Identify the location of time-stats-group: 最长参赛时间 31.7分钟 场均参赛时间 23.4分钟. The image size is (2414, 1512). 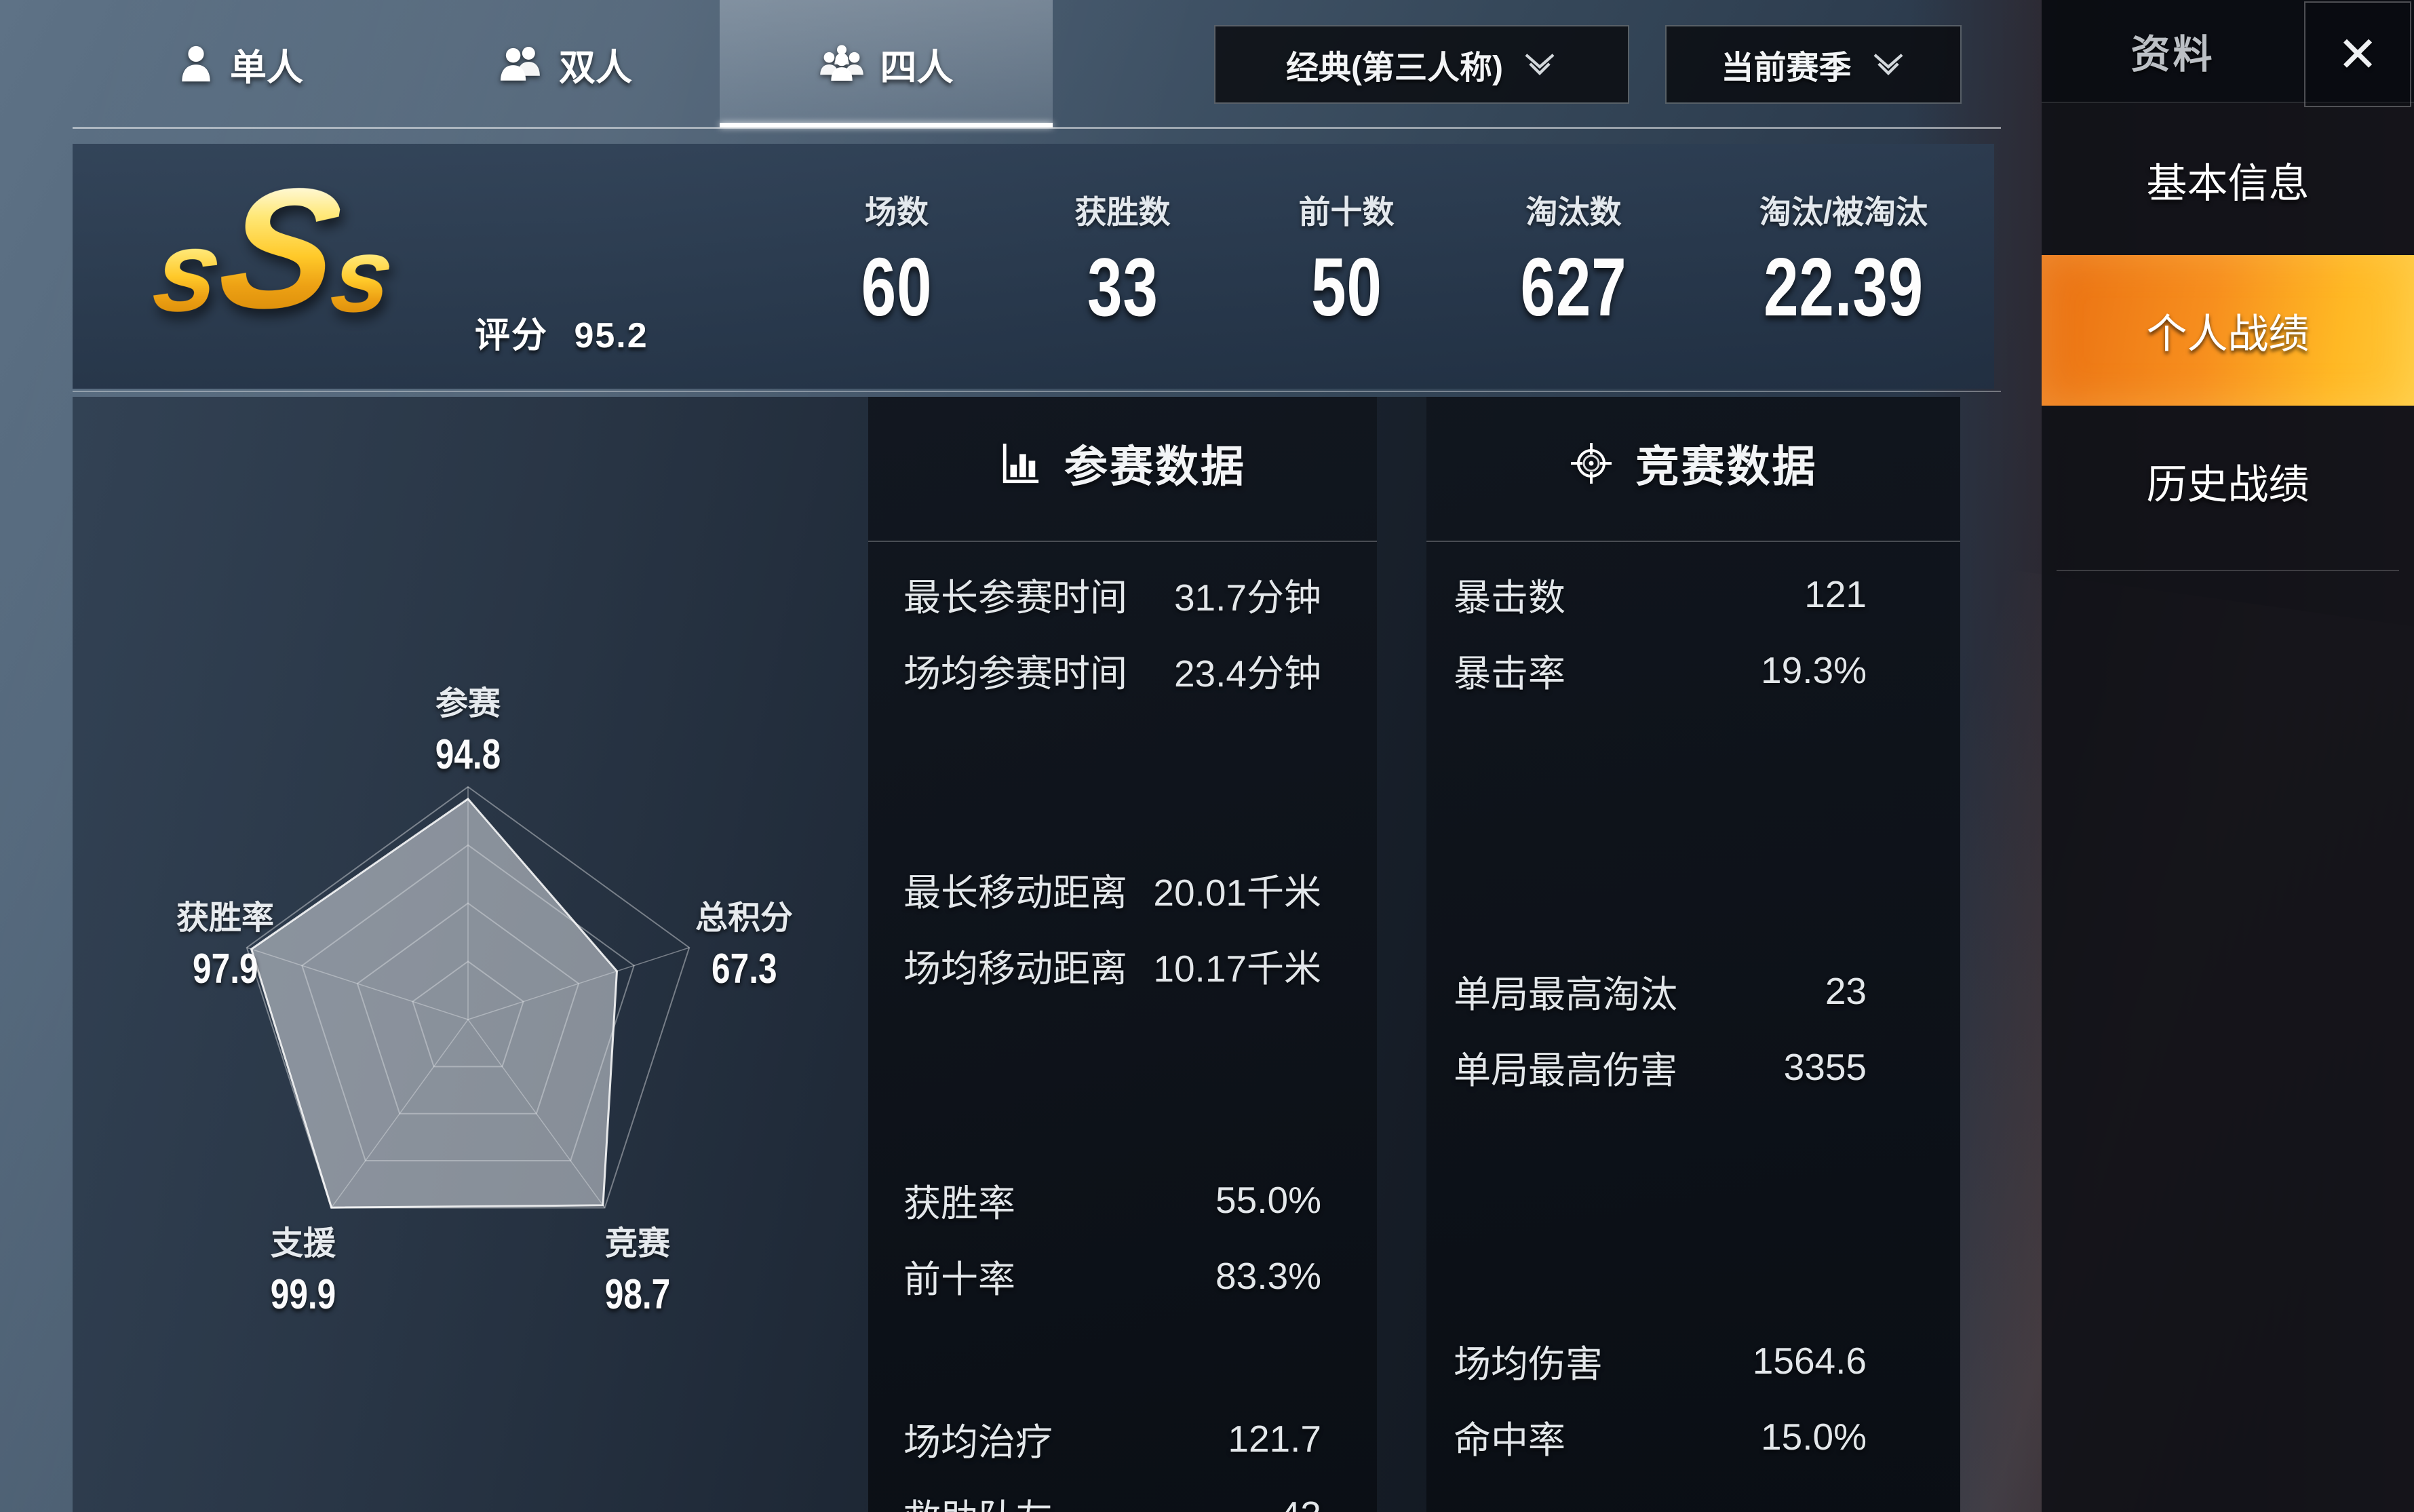
(1122, 632).